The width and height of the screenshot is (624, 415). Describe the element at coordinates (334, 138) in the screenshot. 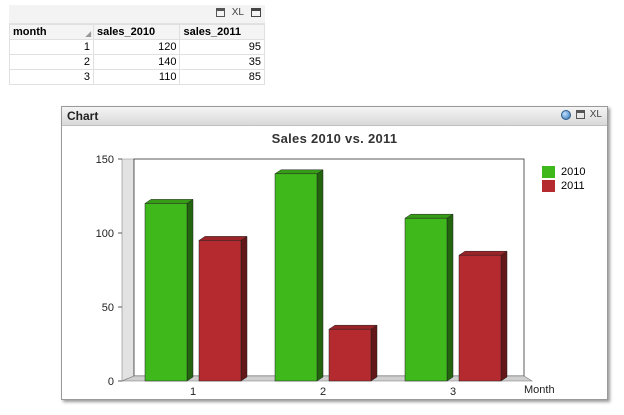

I see `chart-title: Sales 2010 vs. 2011` at that location.